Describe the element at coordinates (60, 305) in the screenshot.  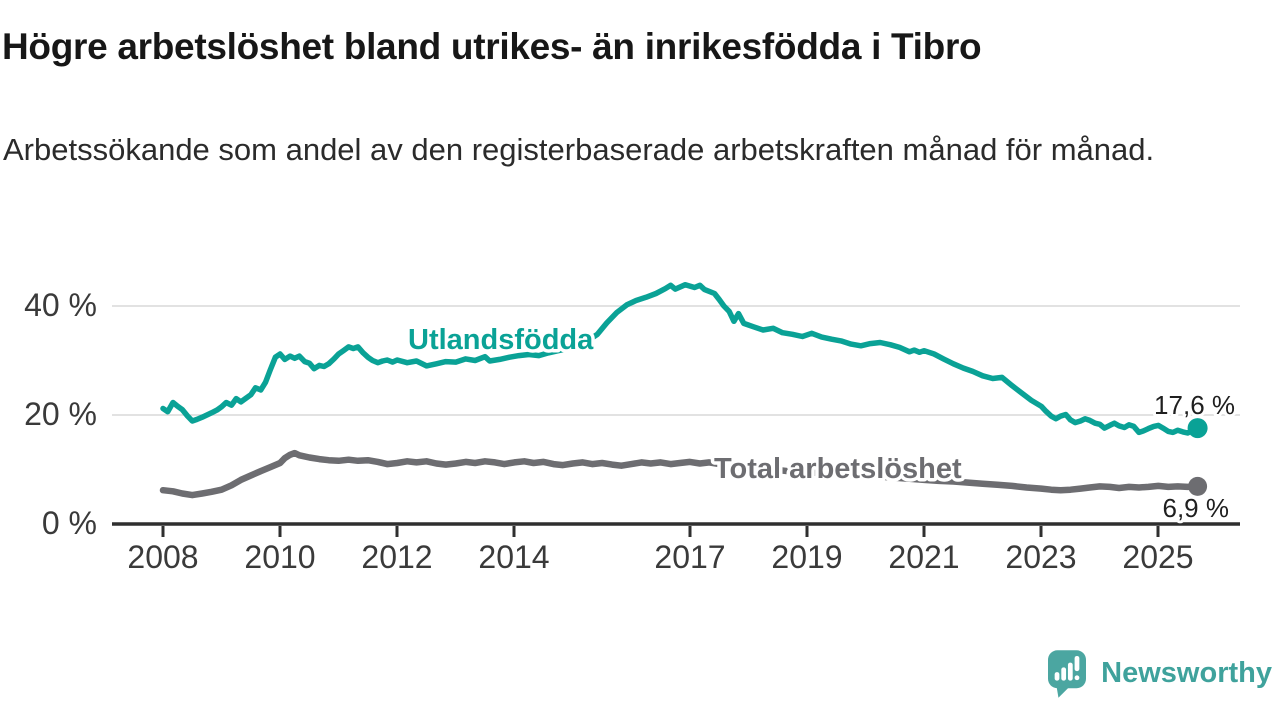
I see `y-tick-40: 40 %` at that location.